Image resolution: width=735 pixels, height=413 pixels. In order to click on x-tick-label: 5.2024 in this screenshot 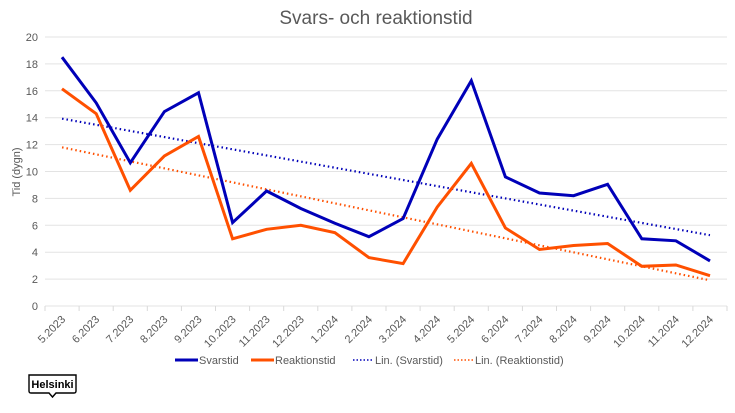, I will do `click(461, 330)`.